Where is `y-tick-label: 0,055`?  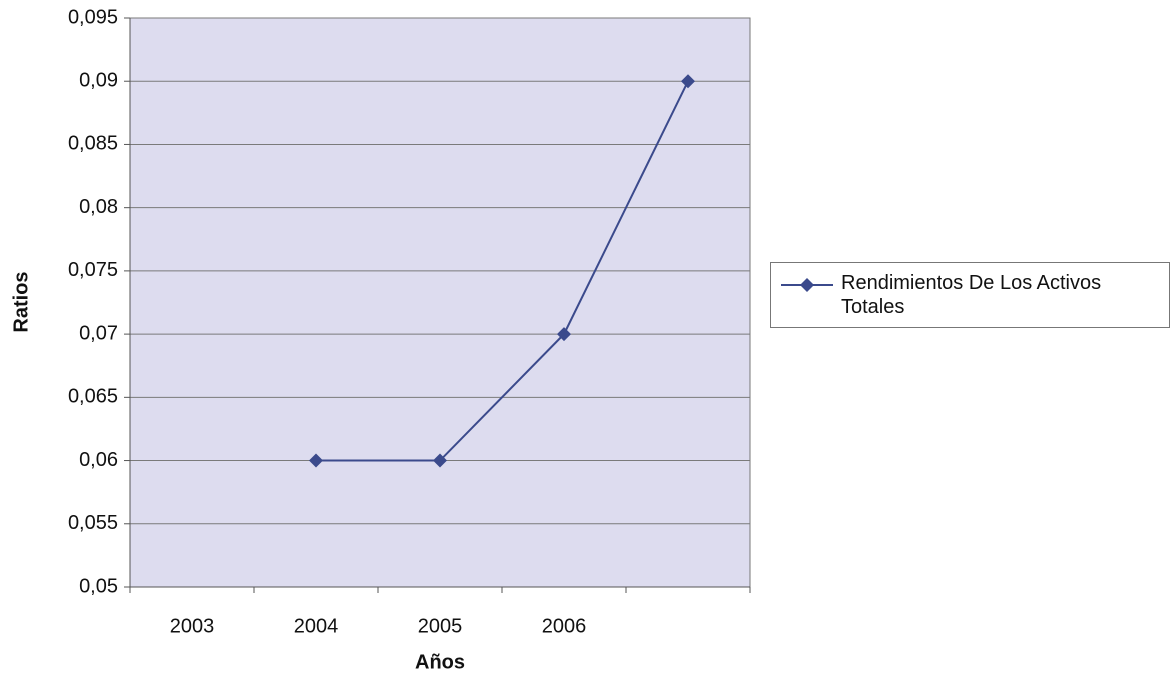 y-tick-label: 0,055 is located at coordinates (93, 523).